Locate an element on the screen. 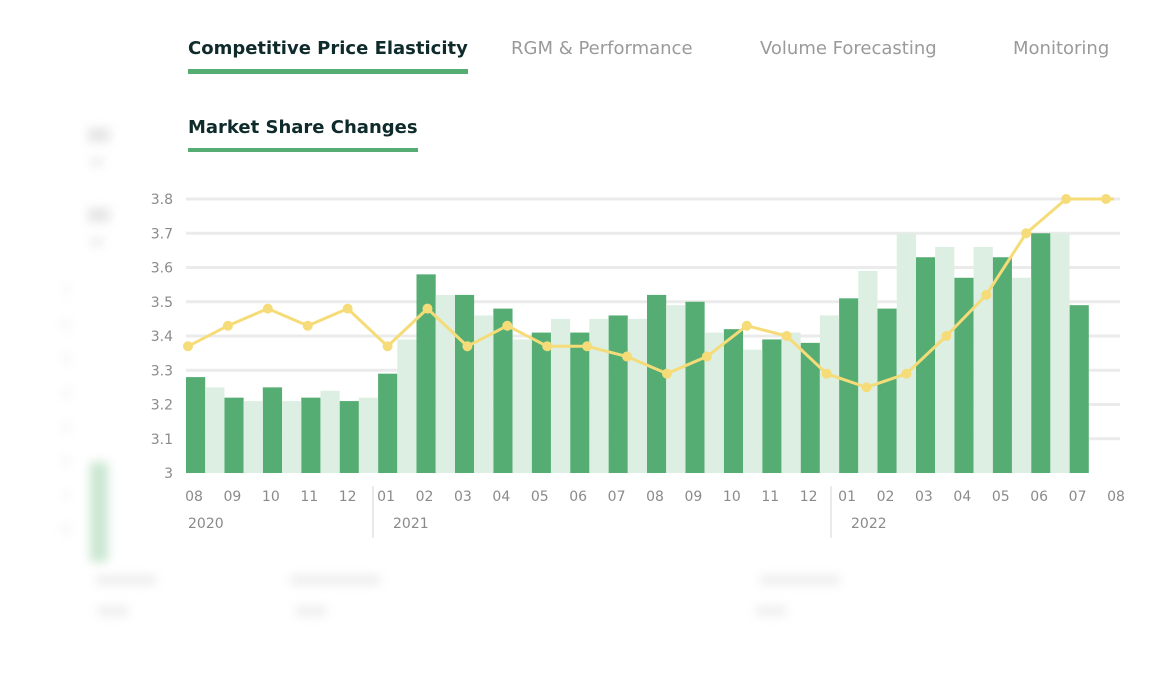 This screenshot has height=675, width=1168. x-tick-label: 11 is located at coordinates (309, 497).